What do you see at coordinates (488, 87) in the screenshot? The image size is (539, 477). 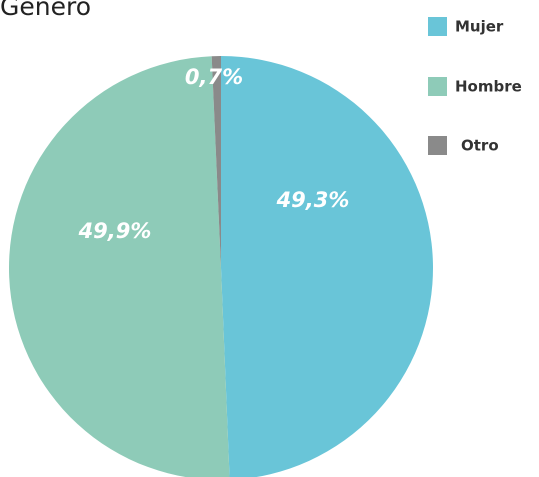 I see `legend-label: Hombre` at bounding box center [488, 87].